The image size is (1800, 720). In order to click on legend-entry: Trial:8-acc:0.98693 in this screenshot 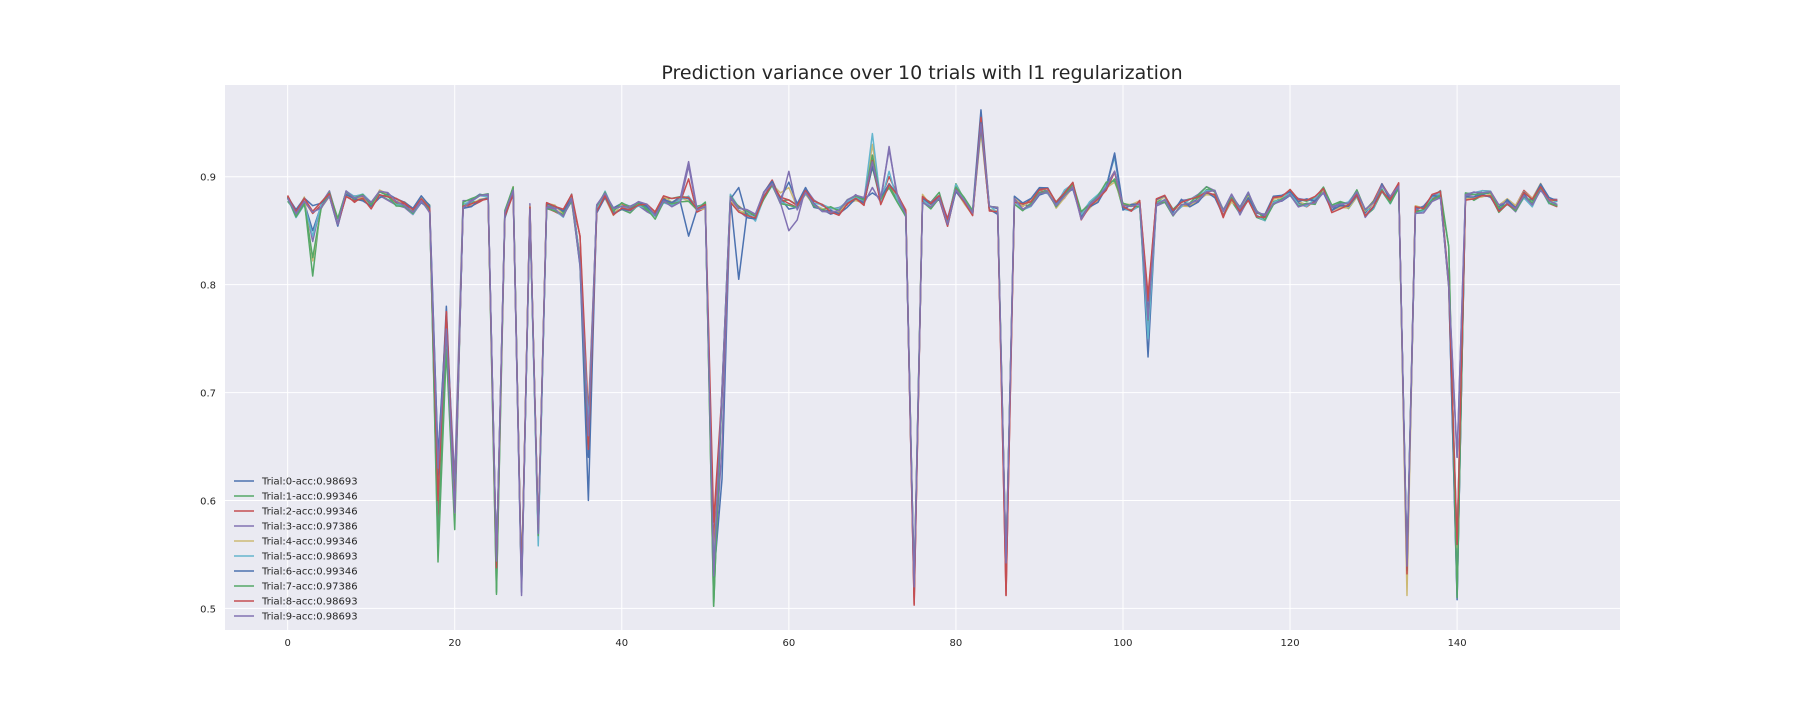, I will do `click(309, 602)`.